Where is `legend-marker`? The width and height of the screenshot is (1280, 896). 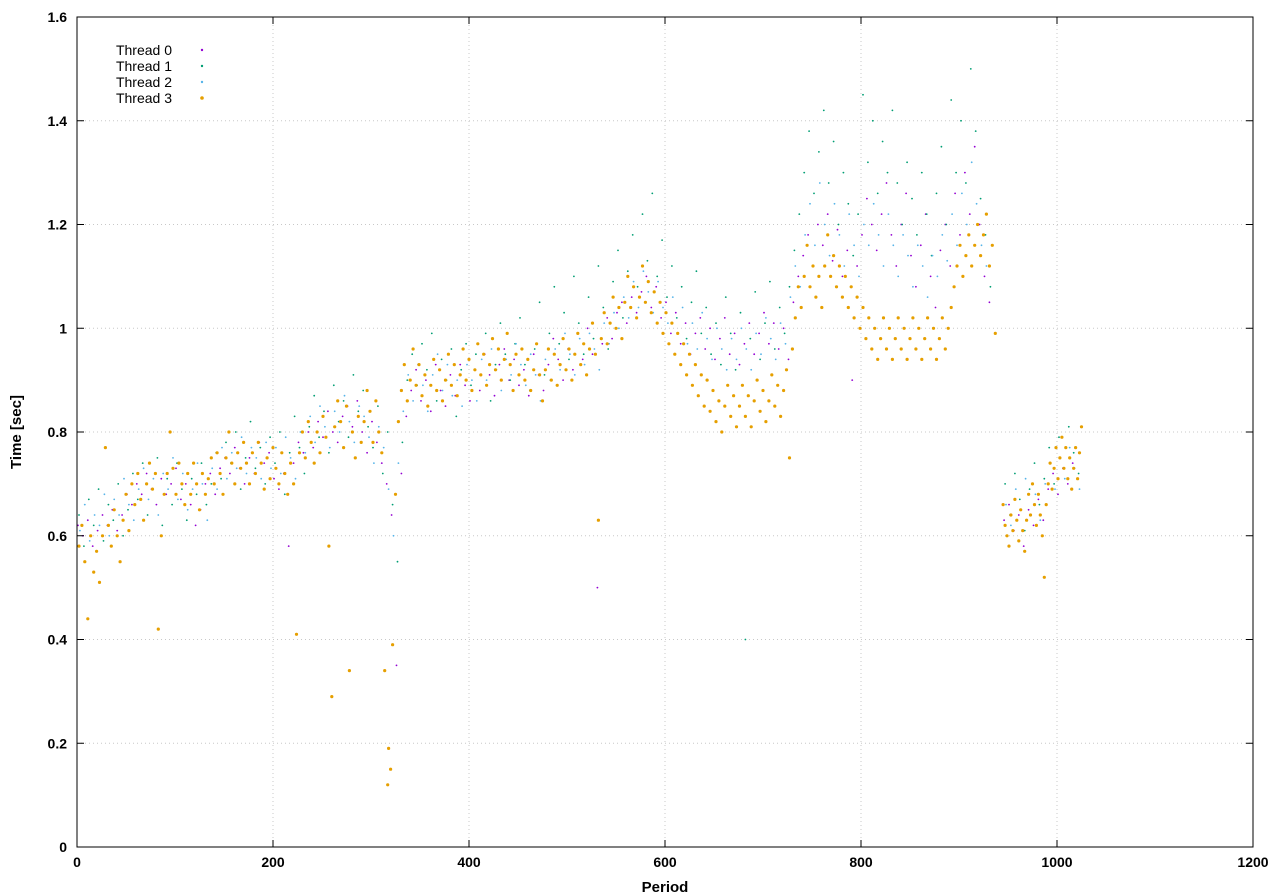 legend-marker is located at coordinates (202, 82).